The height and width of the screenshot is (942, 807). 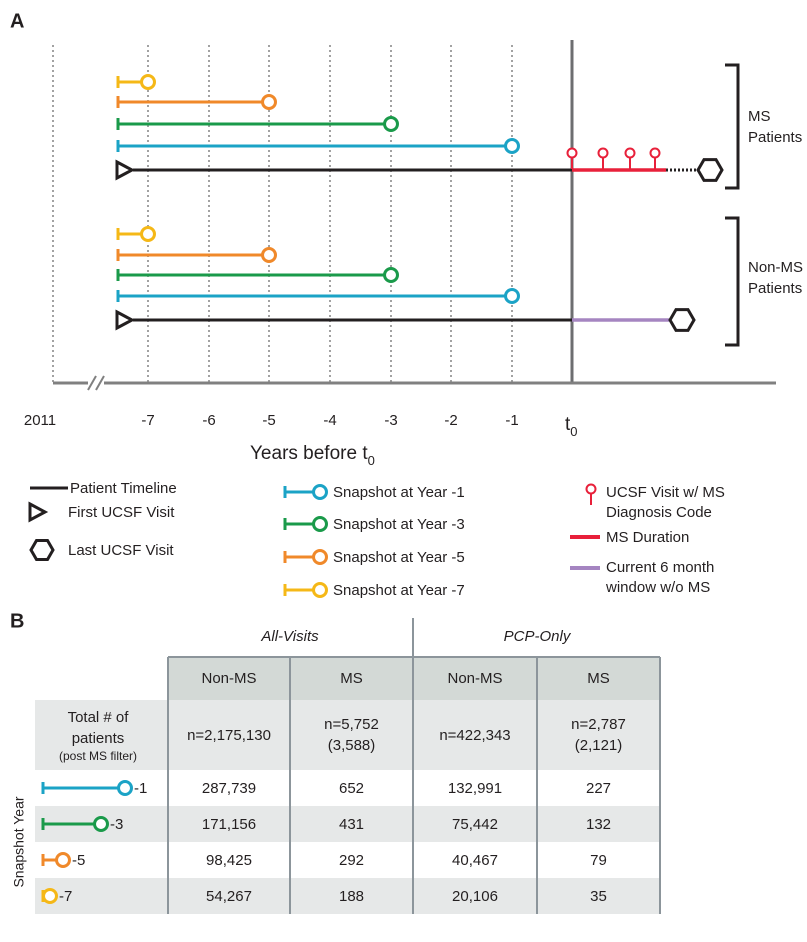 I want to click on table-cell: 75,442, so click(x=475, y=824).